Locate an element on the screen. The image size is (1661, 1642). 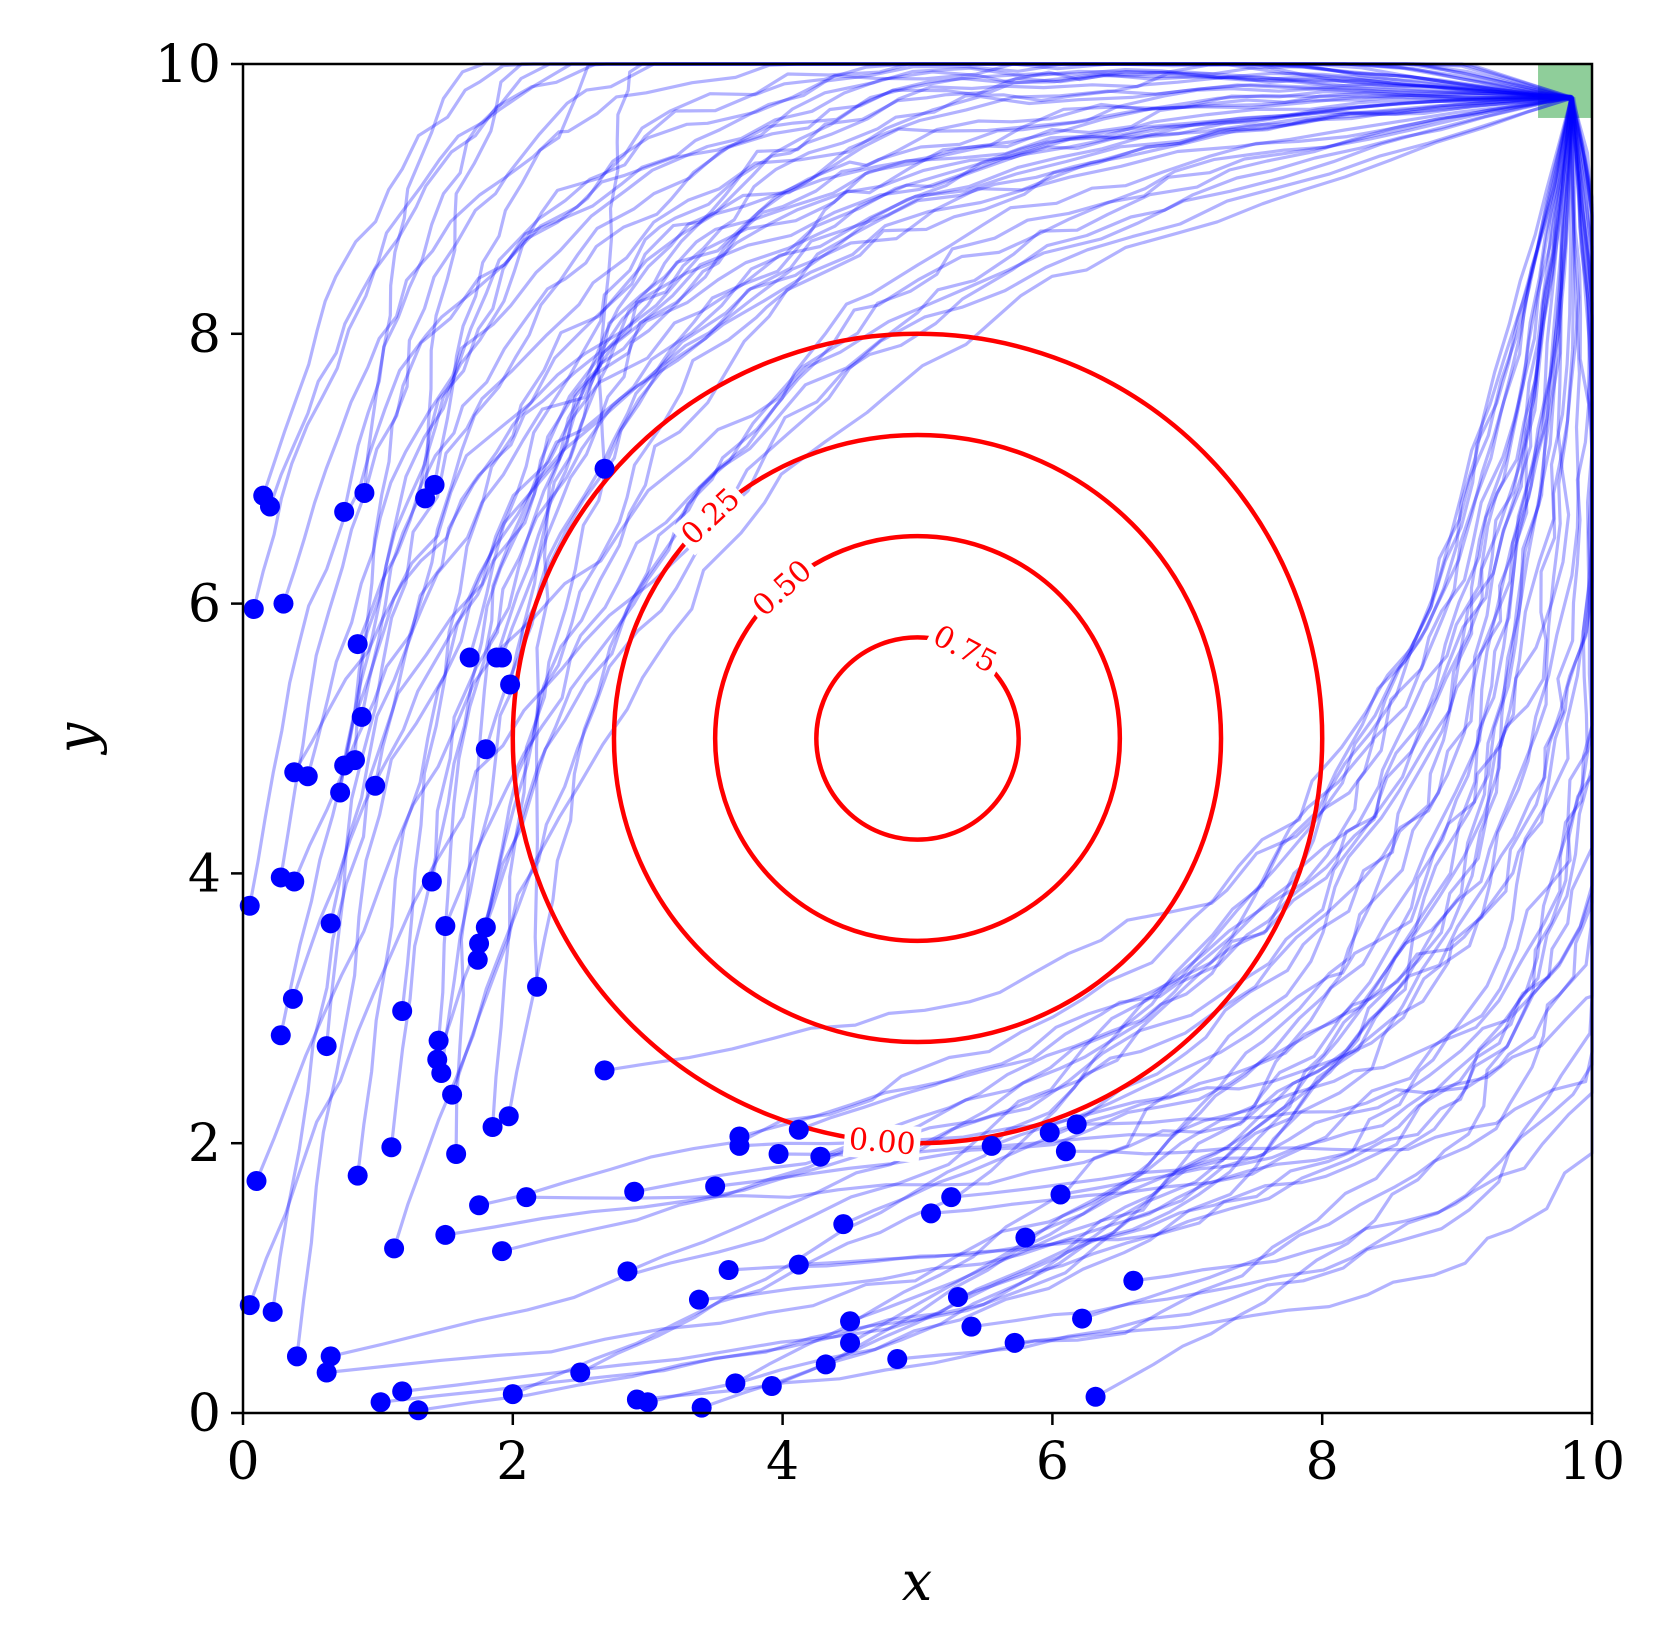
y-tick-label: 6 is located at coordinates (204, 605).